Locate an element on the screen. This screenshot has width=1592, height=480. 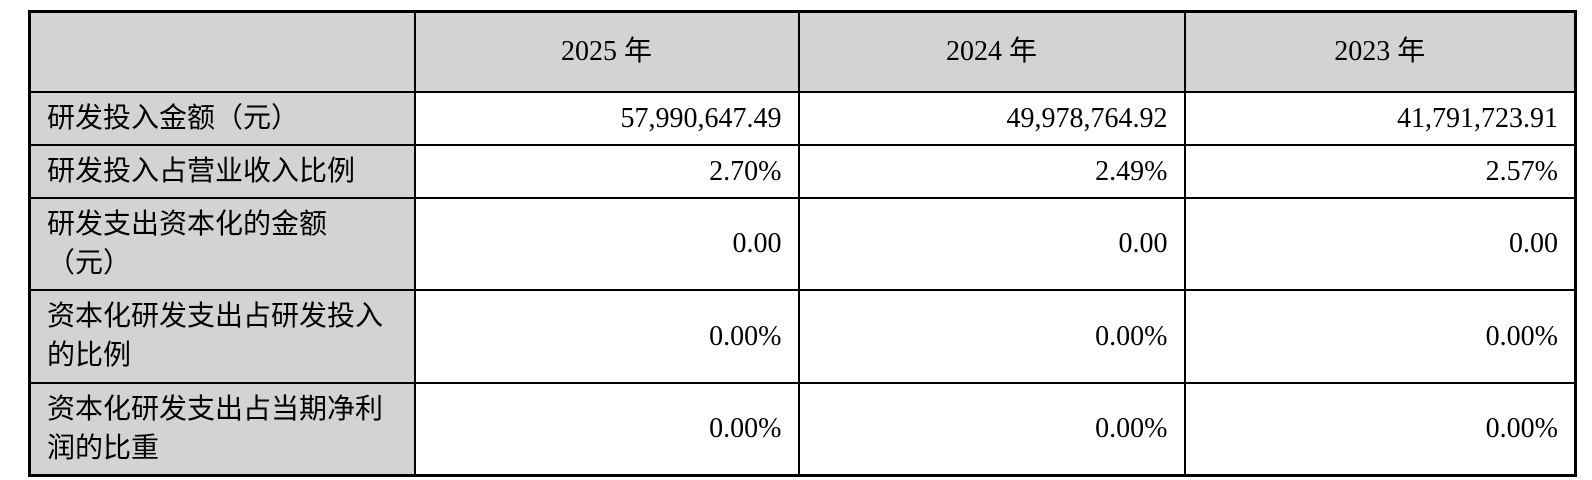
value-rd-investment-amount-2025: 57,990,647.49 is located at coordinates (606, 118).